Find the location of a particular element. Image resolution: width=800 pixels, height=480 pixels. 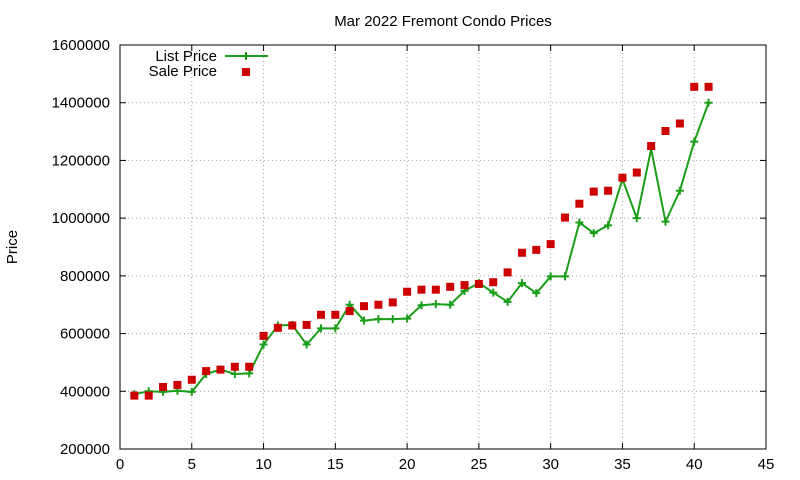

y-tick-label: 1200000 is located at coordinates (81, 160).